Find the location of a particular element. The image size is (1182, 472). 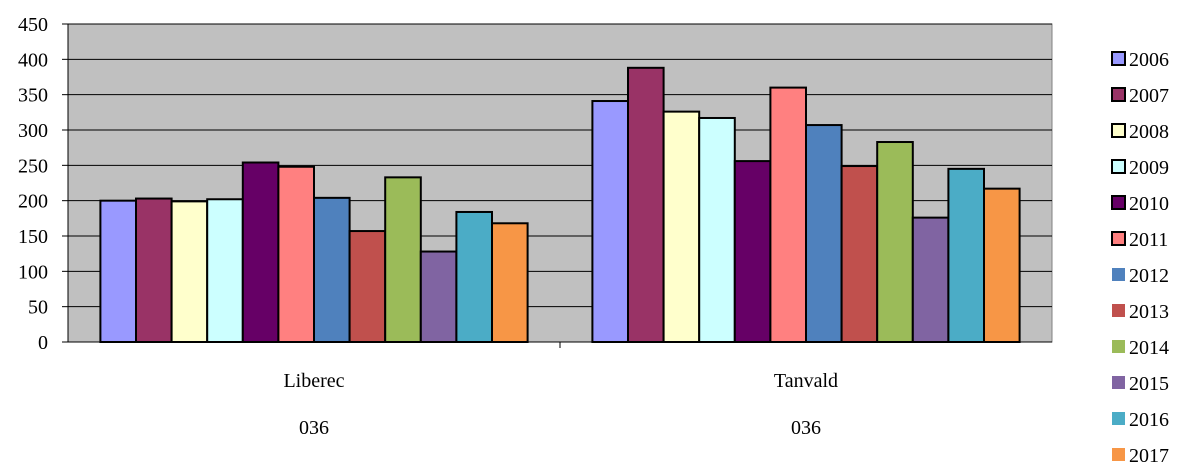

legend-swatch-2008 is located at coordinates (1118, 130).